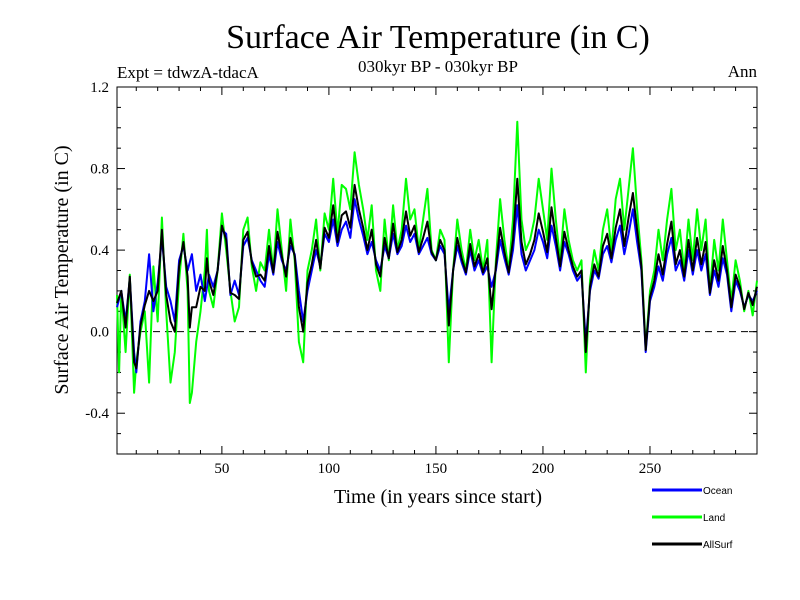 The height and width of the screenshot is (600, 800). What do you see at coordinates (717, 491) in the screenshot?
I see `legend-label-ocean: Ocean` at bounding box center [717, 491].